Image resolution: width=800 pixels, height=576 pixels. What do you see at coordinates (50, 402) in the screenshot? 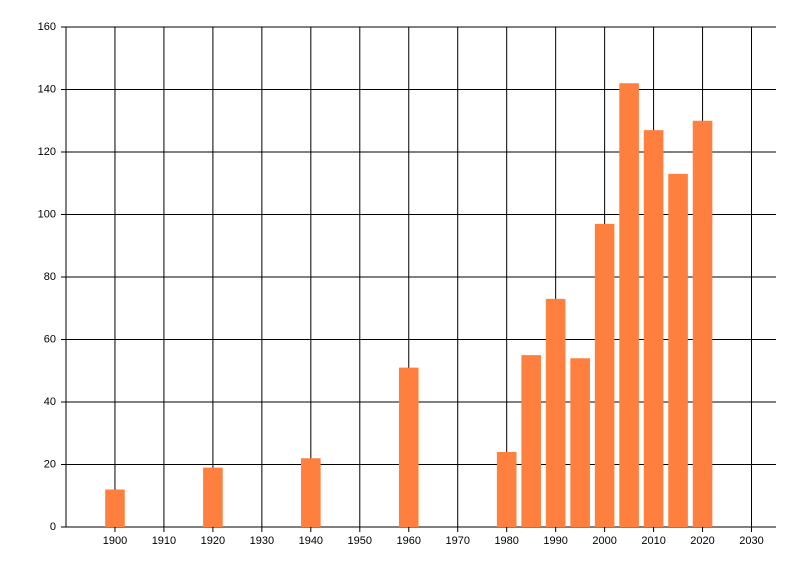
I see `y-tick-label: 40` at bounding box center [50, 402].